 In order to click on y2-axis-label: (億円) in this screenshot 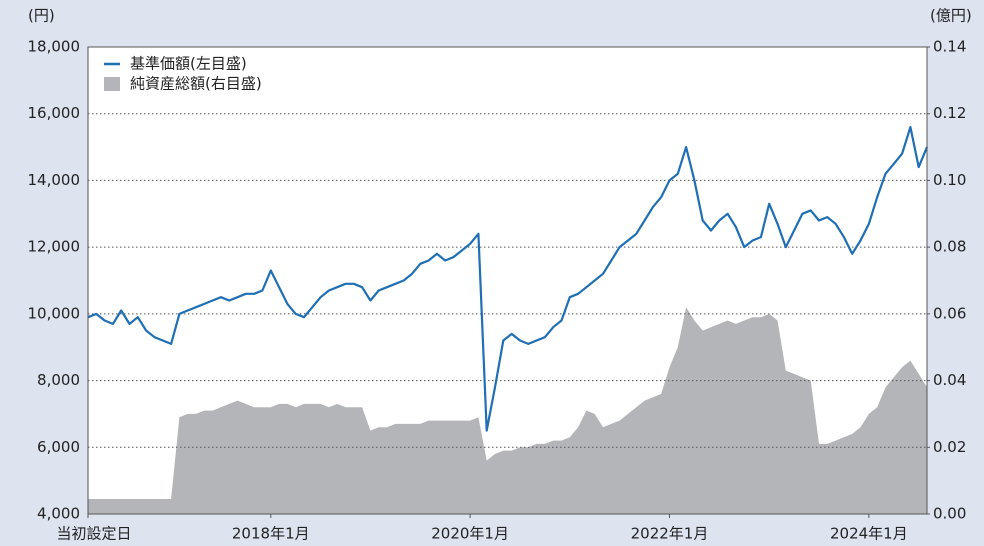, I will do `click(951, 16)`.